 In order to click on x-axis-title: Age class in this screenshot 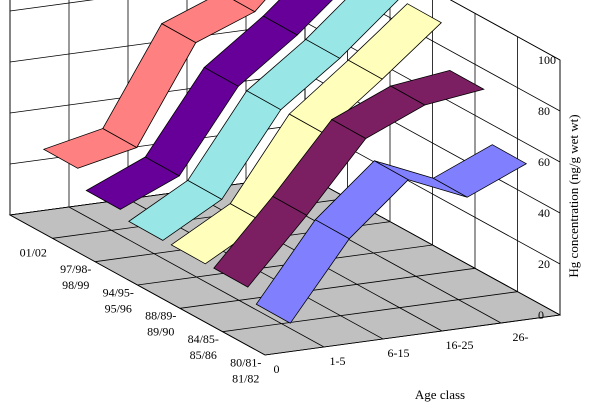, I will do `click(440, 394)`.